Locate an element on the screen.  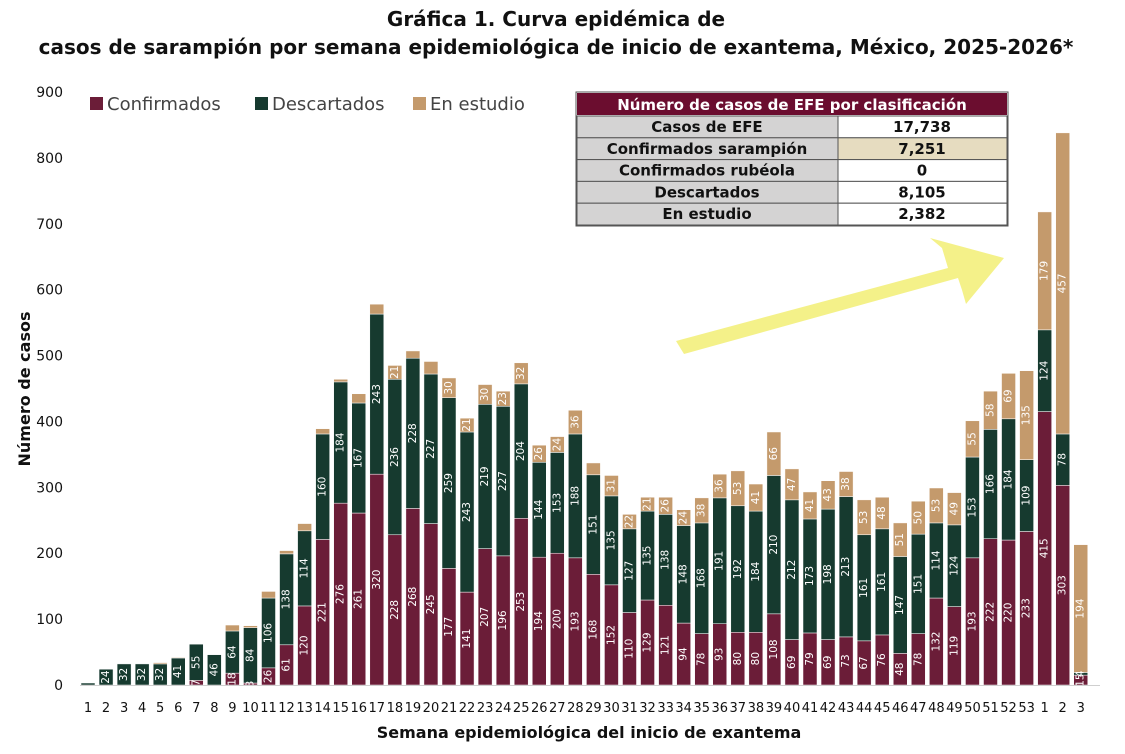
x-tick-label: 53 is located at coordinates (1026, 708).